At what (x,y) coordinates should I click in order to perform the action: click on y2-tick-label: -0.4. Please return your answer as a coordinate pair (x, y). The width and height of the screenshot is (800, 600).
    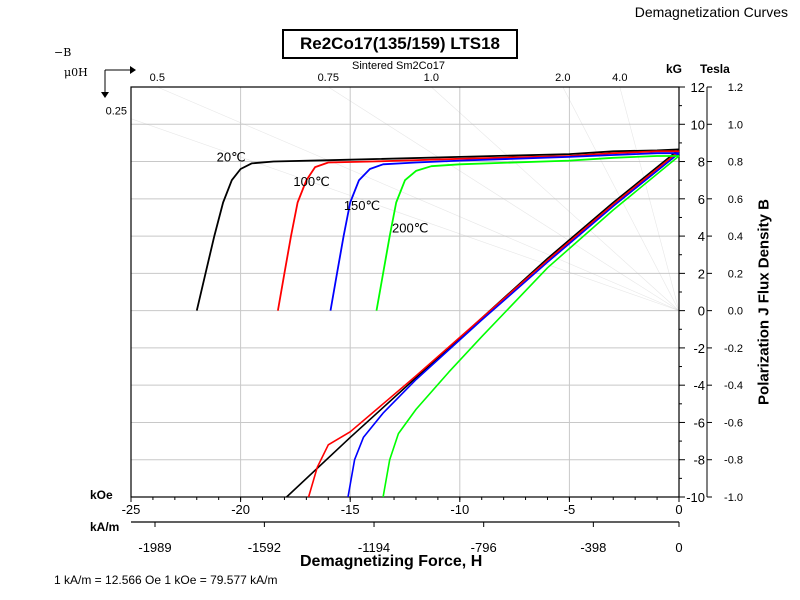
    Looking at the image, I should click on (733, 386).